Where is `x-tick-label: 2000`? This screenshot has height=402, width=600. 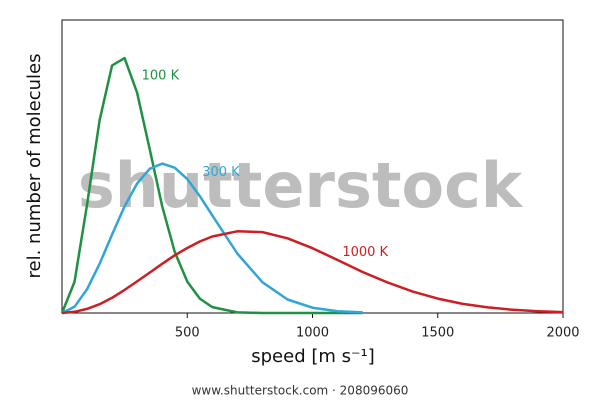
x-tick-label: 2000 is located at coordinates (562, 333).